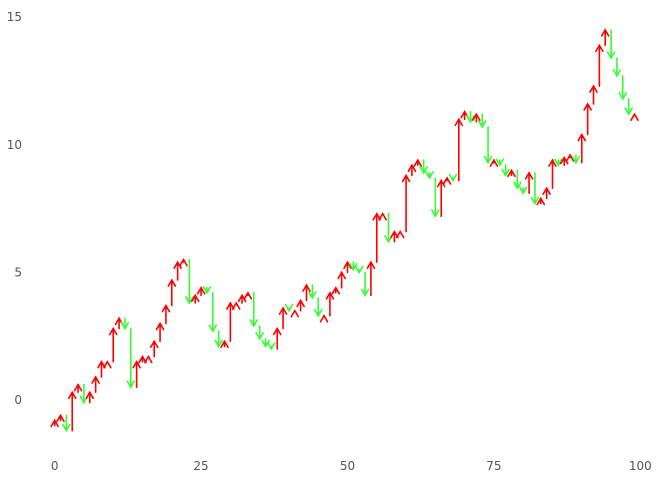  I want to click on x-axis-ticks: 0 25 50 75 100, so click(351, 466).